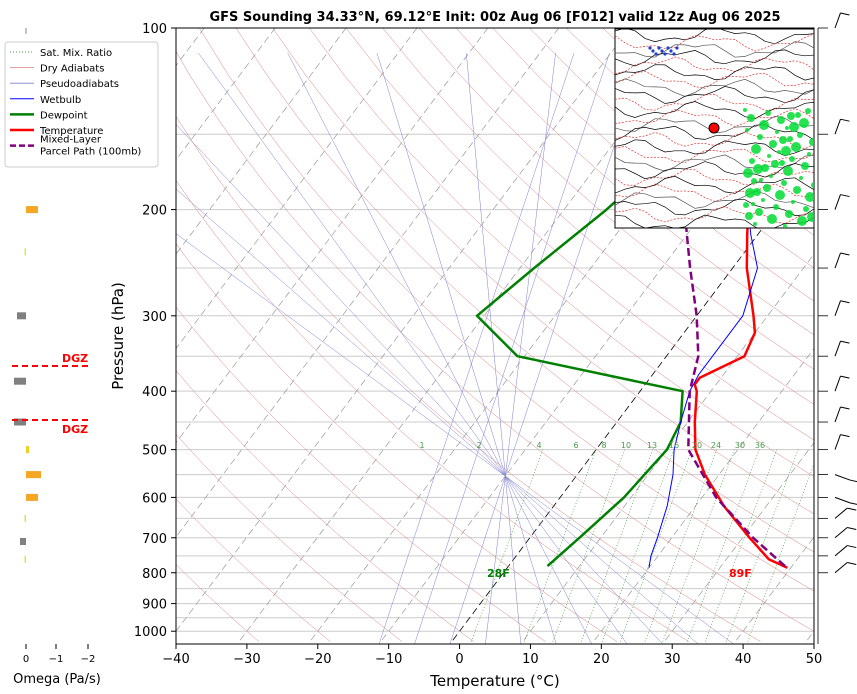  I want to click on pseudoadiabat, so click(520, 348).